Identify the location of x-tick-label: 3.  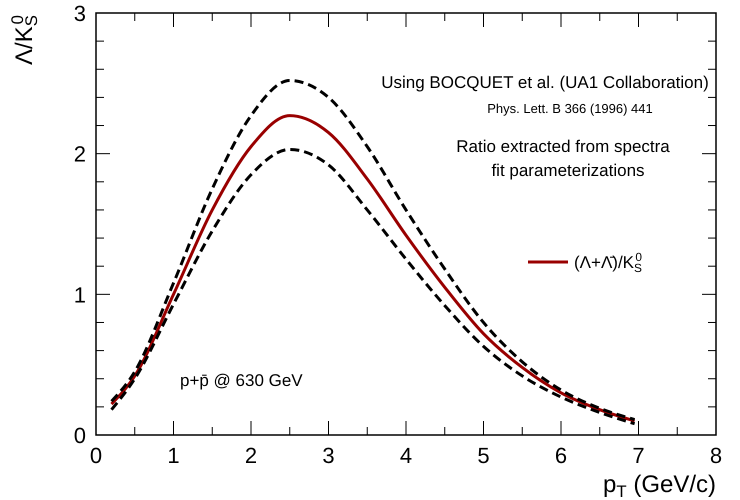
(328, 455).